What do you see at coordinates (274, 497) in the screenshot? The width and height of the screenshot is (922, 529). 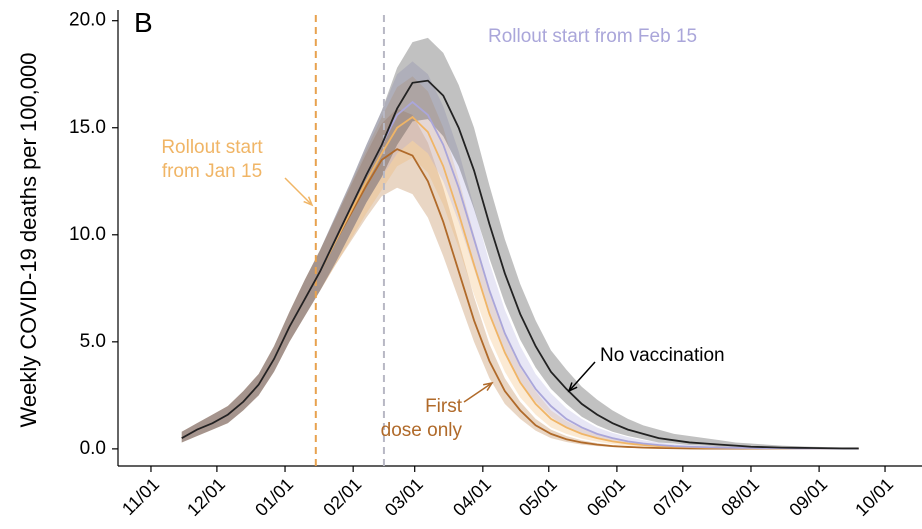 I see `x-tick-label: 01/01` at bounding box center [274, 497].